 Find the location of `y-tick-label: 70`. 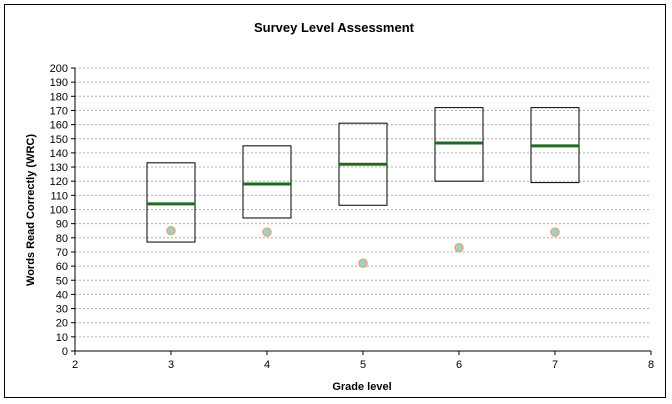

y-tick-label: 70 is located at coordinates (62, 253).